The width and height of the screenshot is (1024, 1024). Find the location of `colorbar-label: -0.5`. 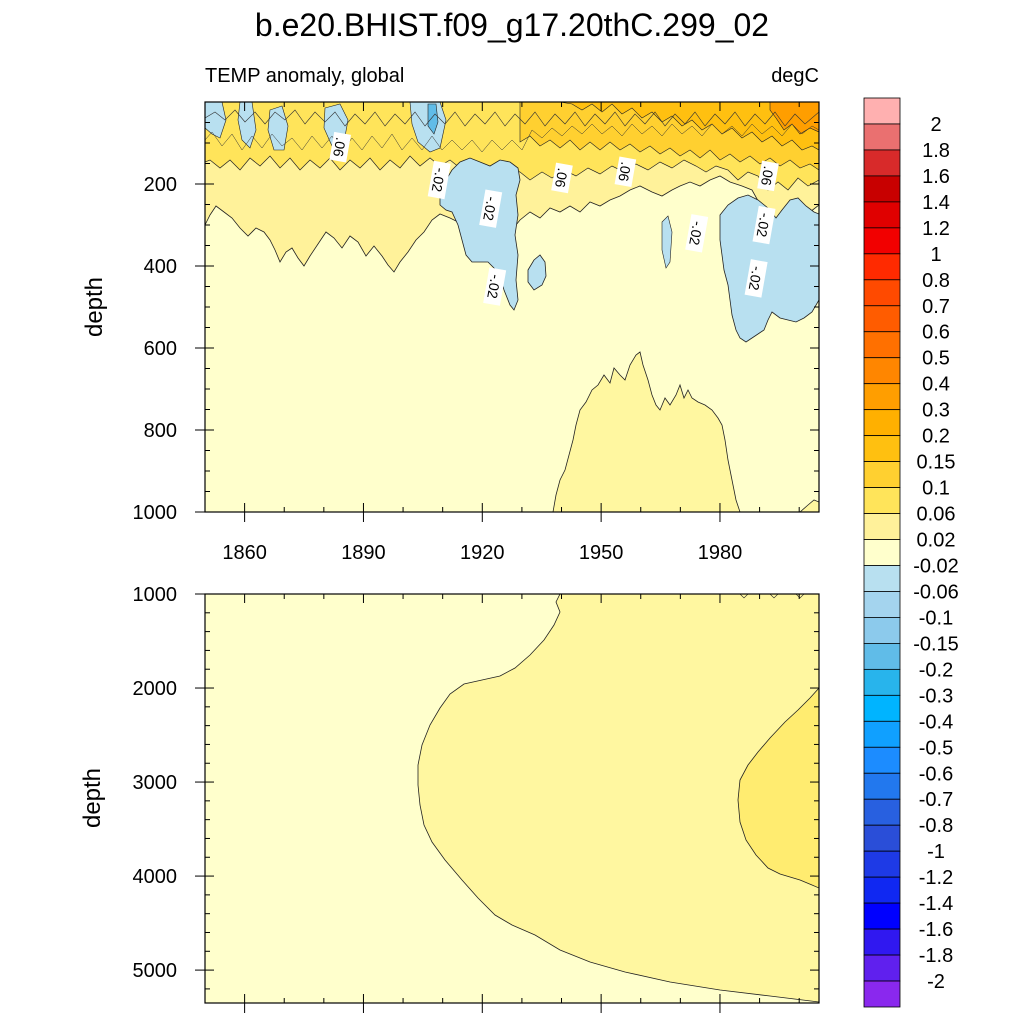

colorbar-label: -0.5 is located at coordinates (936, 748).